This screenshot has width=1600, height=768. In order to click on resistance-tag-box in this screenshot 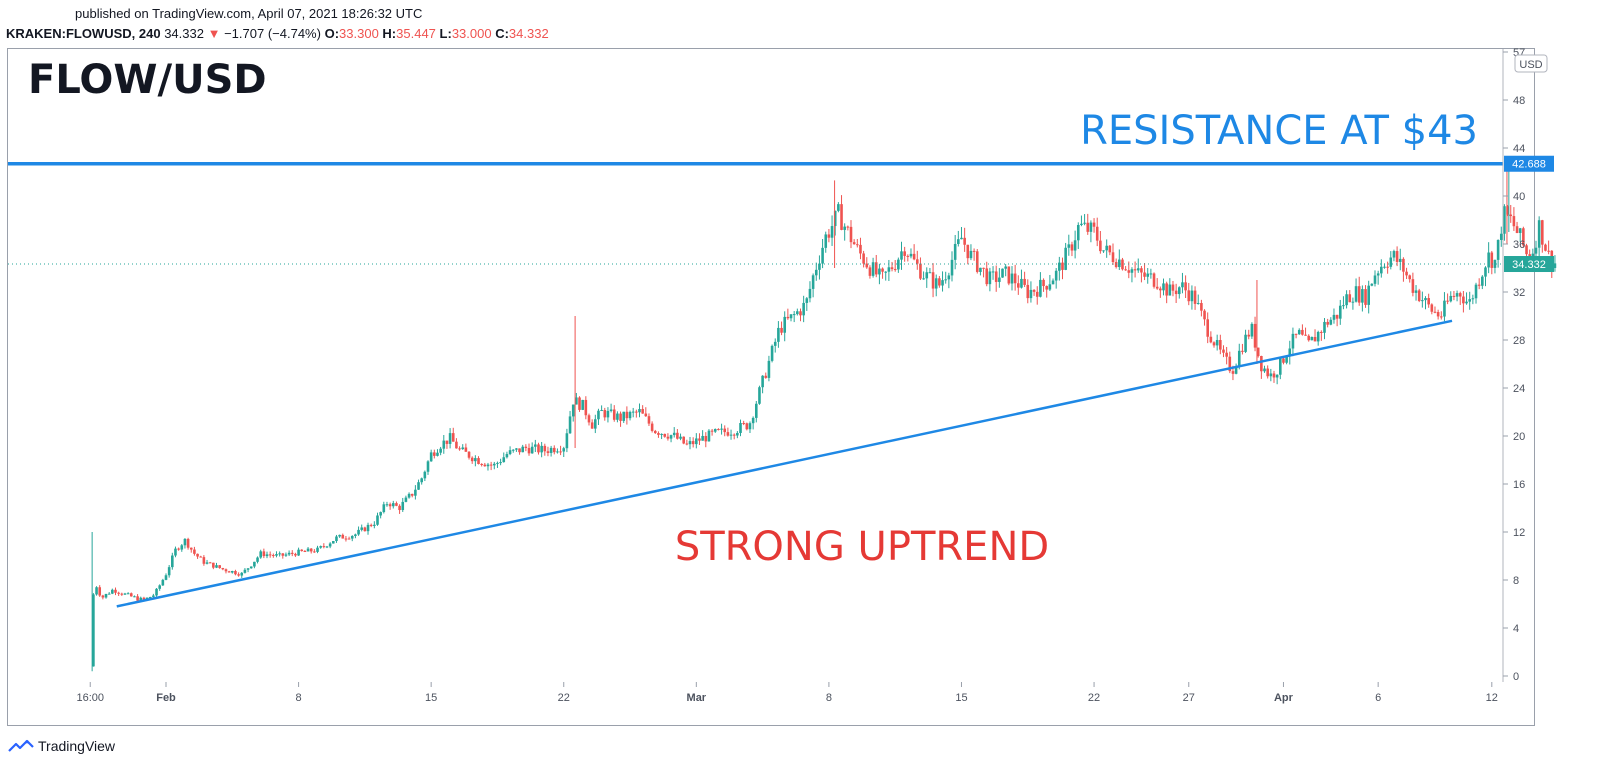, I will do `click(1529, 163)`.